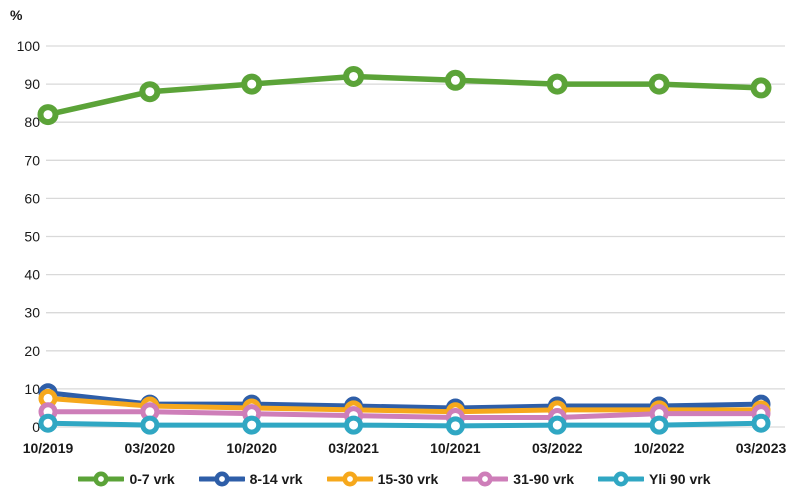 Image resolution: width=789 pixels, height=498 pixels. I want to click on legend-label: 31-90 vrk, so click(544, 479).